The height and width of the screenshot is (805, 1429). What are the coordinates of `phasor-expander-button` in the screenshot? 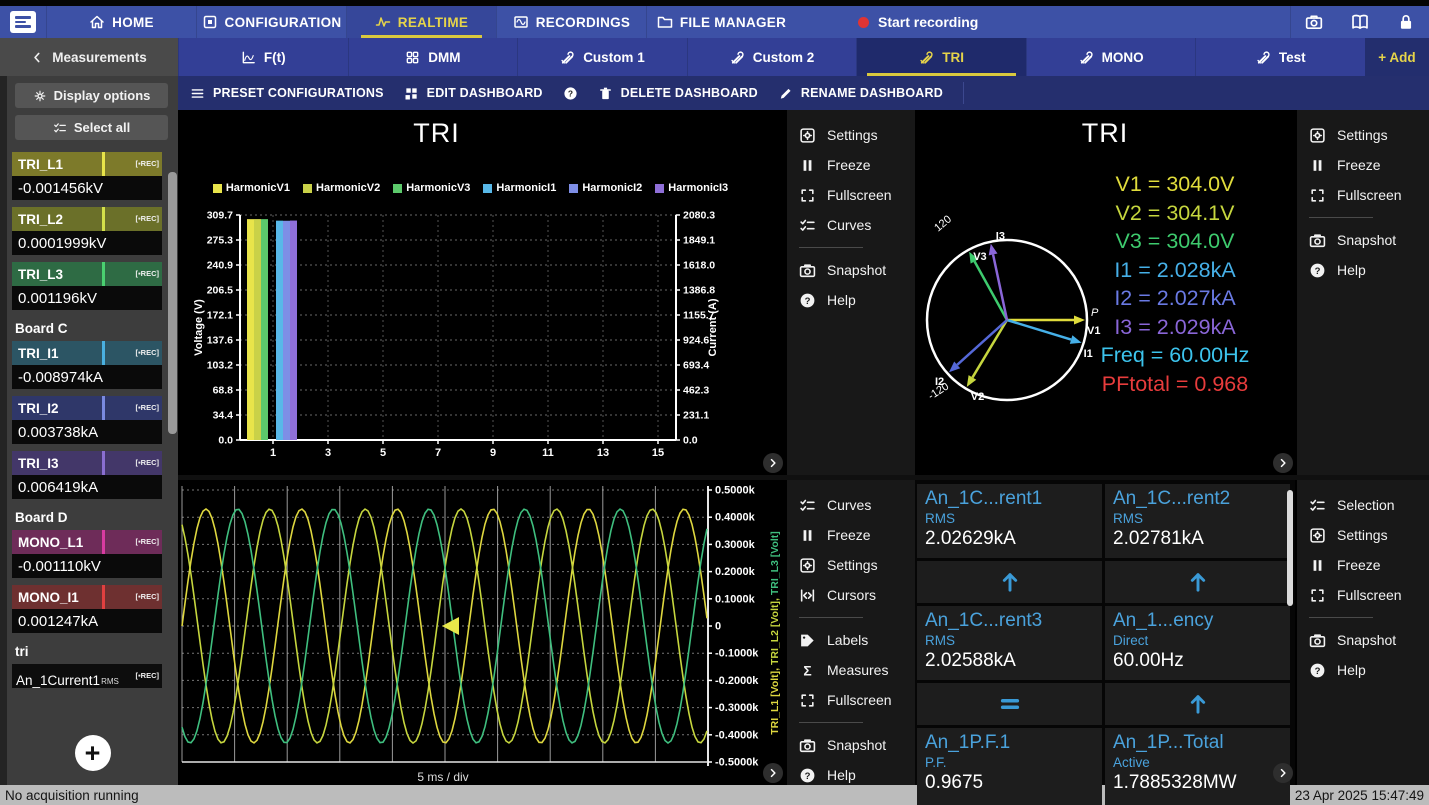 It's located at (1283, 463).